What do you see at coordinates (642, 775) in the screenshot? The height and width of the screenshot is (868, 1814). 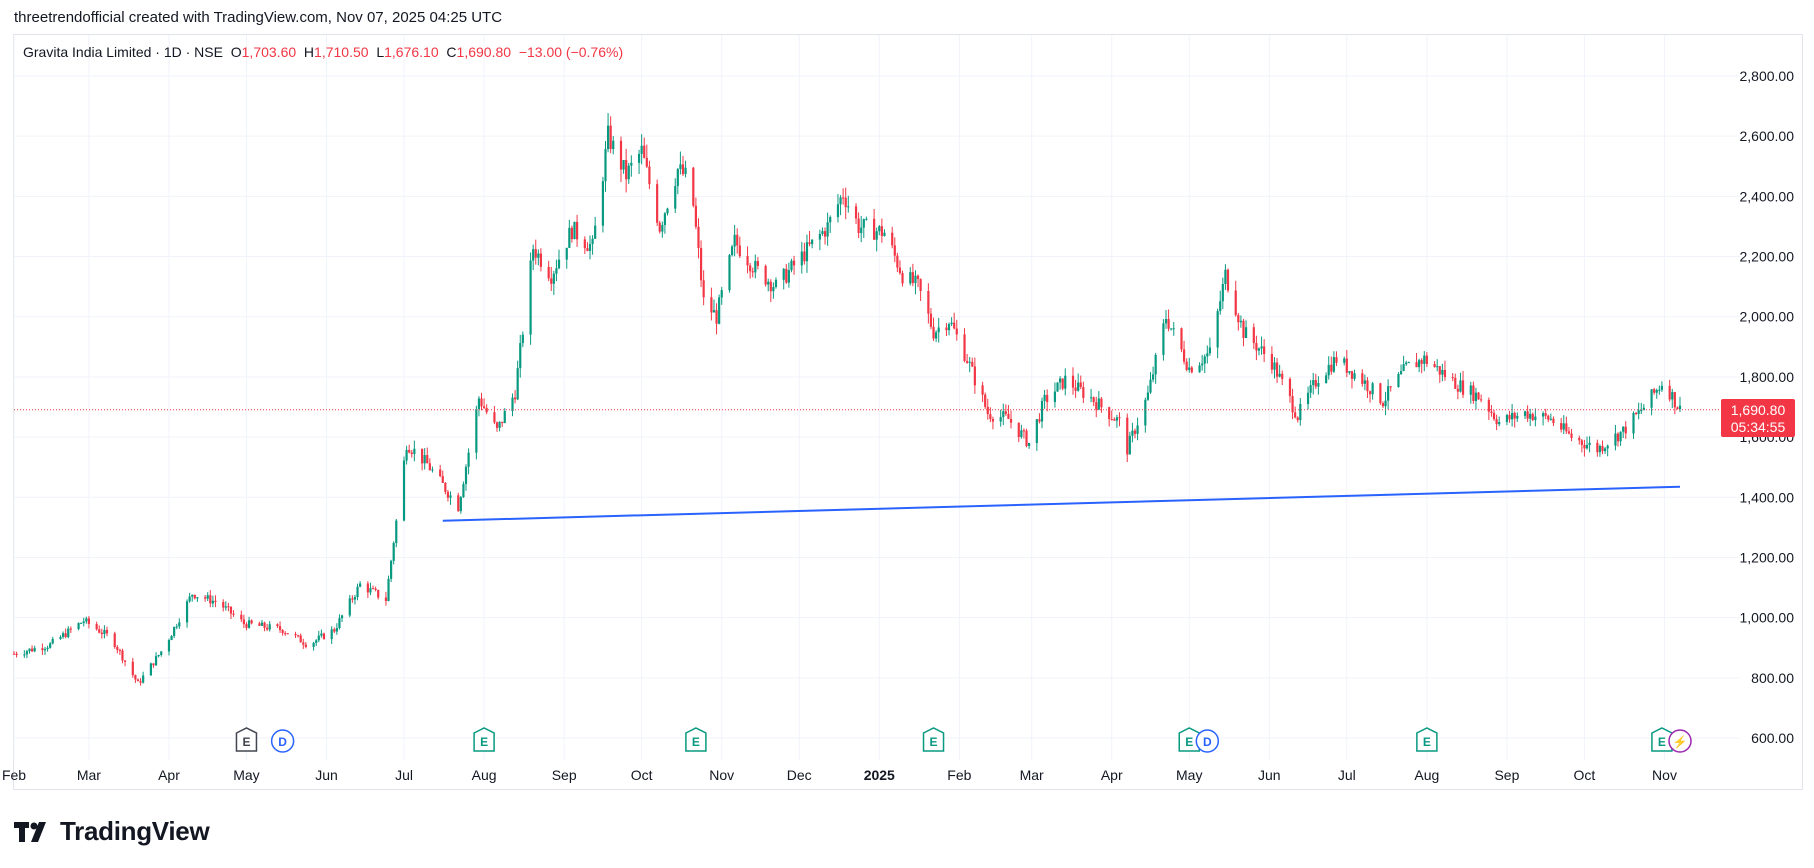 I see `time-tick-label: Oct` at bounding box center [642, 775].